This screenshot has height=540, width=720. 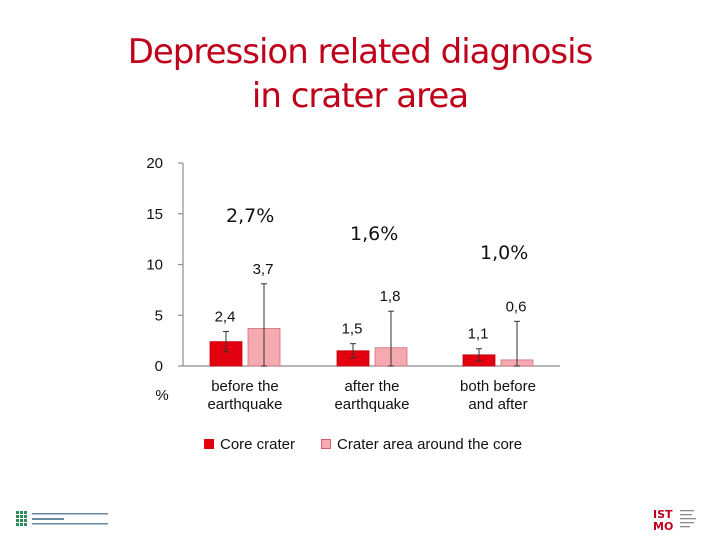 What do you see at coordinates (663, 514) in the screenshot?
I see `svg-text: IST` at bounding box center [663, 514].